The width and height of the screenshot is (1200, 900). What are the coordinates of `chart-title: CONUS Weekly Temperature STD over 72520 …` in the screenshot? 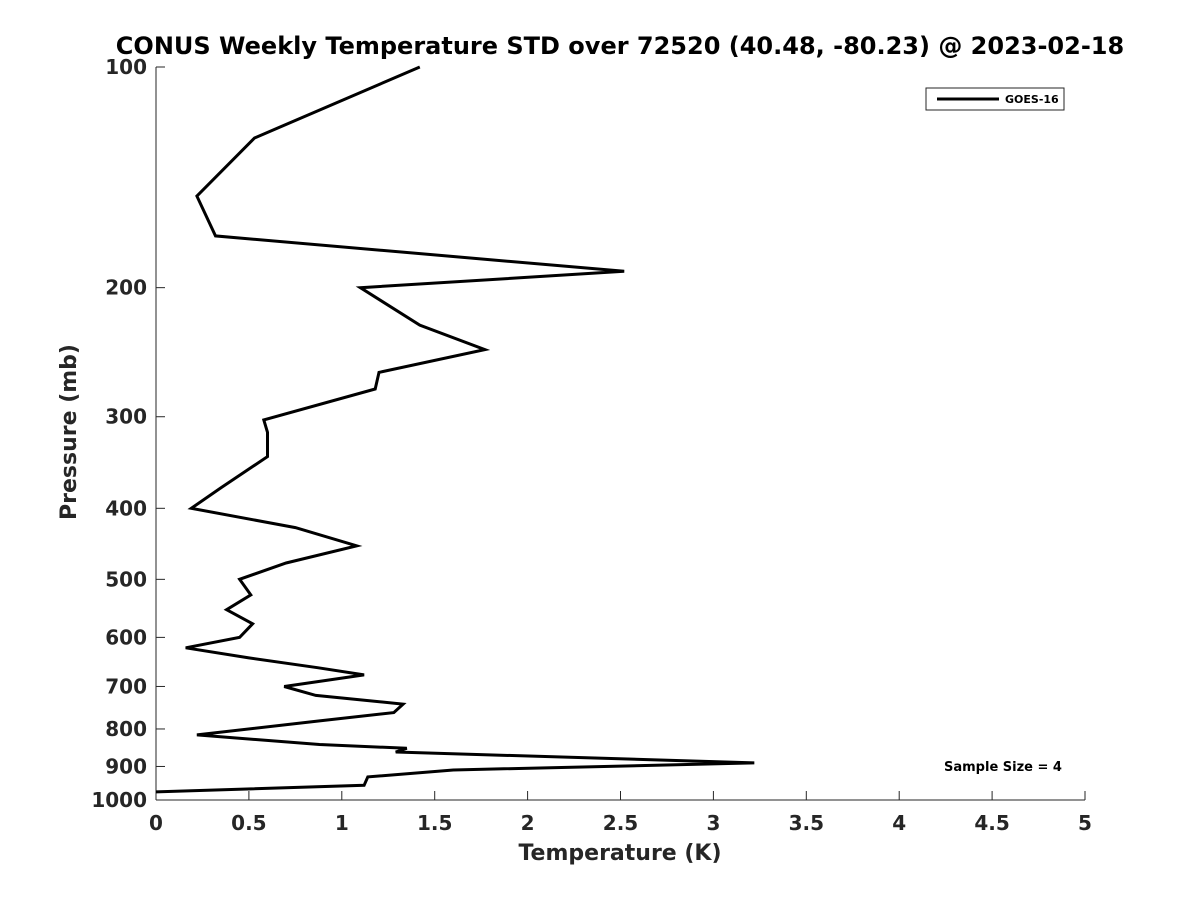 It's located at (620, 46).